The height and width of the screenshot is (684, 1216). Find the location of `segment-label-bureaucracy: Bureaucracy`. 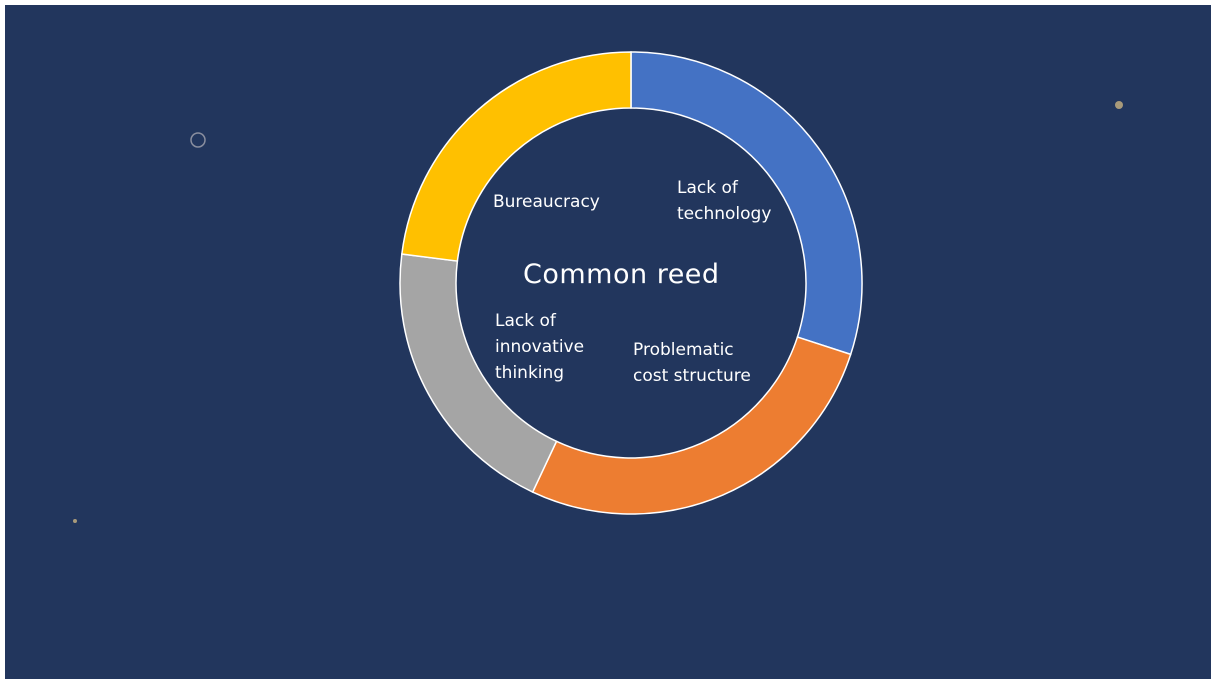

segment-label-bureaucracy: Bureaucracy is located at coordinates (546, 202).